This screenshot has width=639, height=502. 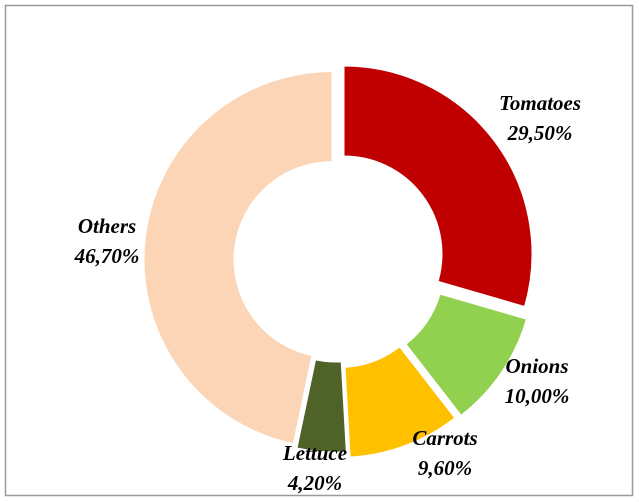 I want to click on segment-label: Others, so click(x=107, y=226).